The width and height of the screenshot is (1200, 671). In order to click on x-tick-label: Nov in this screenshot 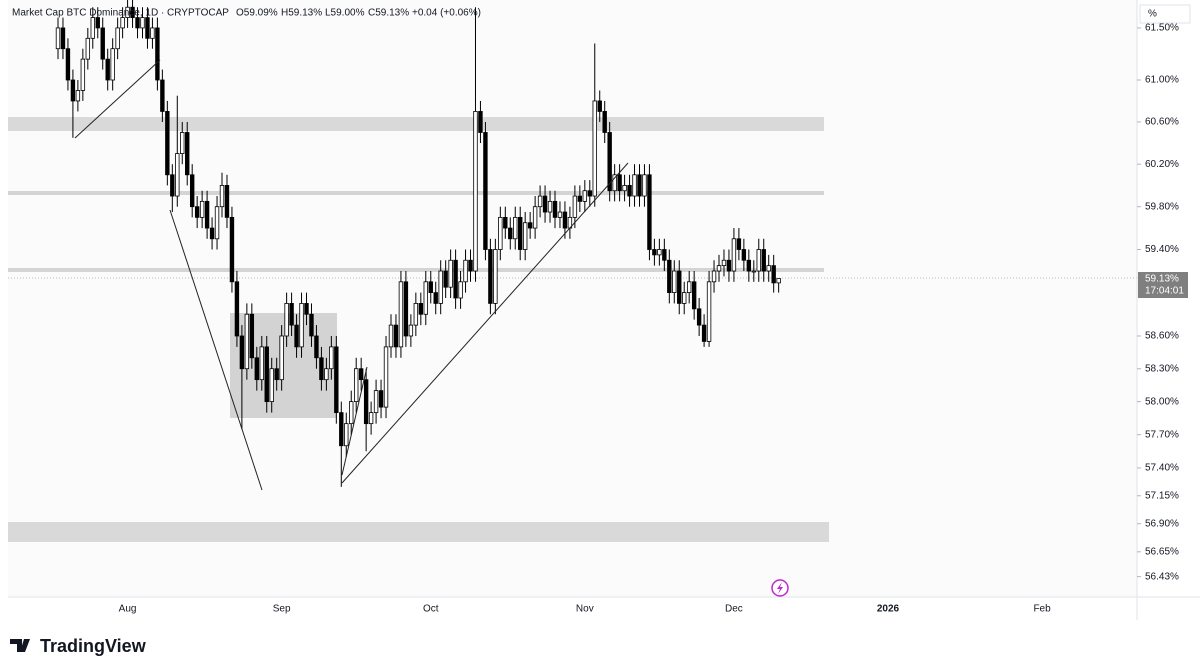, I will do `click(585, 609)`.